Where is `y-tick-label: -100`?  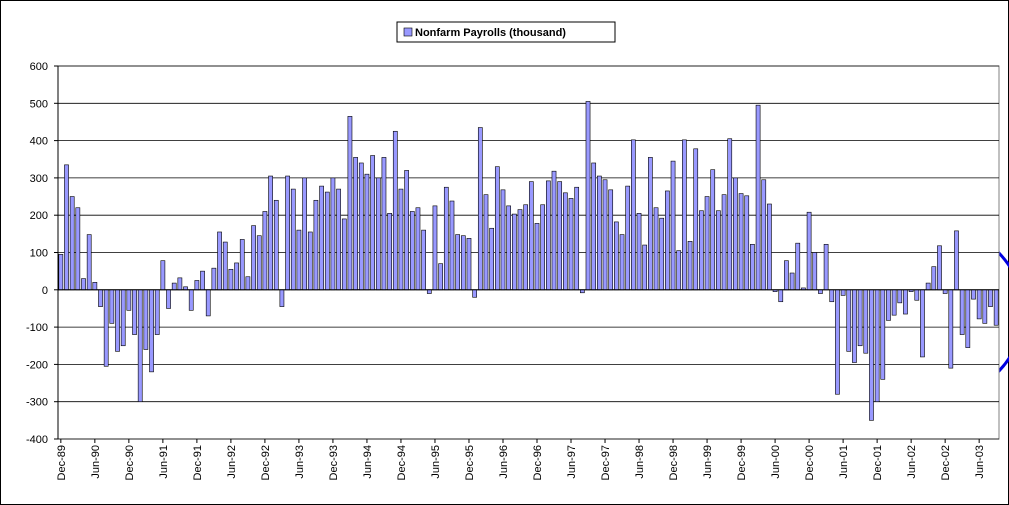 y-tick-label: -100 is located at coordinates (37, 328).